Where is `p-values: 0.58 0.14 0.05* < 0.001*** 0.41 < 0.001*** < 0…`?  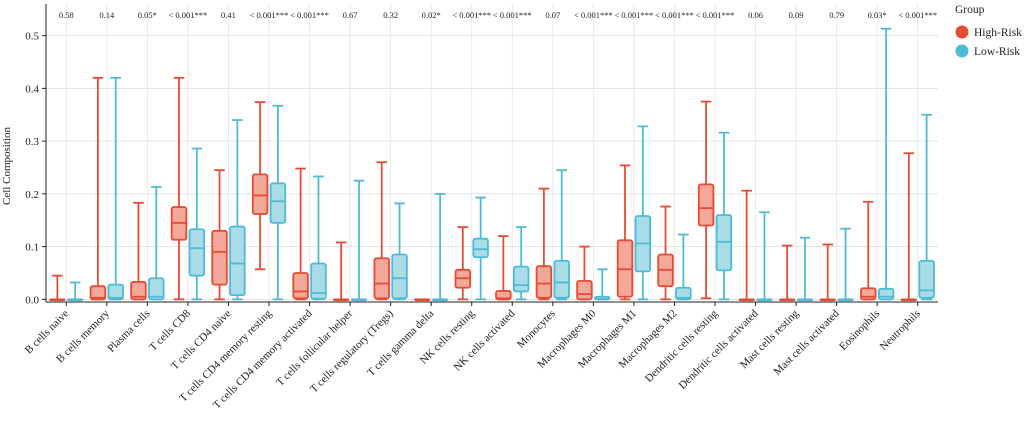
p-values: 0.58 0.14 0.05* < 0.001*** 0.41 < 0.001*** < 0… is located at coordinates (498, 15).